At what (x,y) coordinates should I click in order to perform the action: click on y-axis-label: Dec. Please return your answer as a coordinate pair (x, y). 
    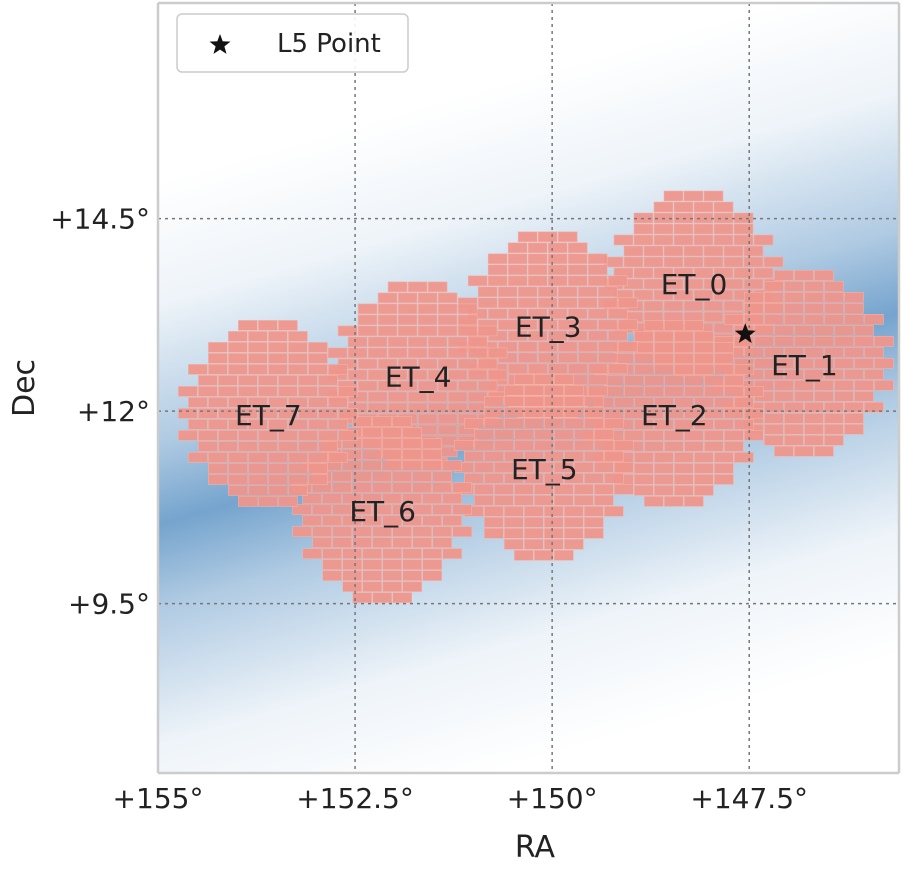
    Looking at the image, I should click on (24, 388).